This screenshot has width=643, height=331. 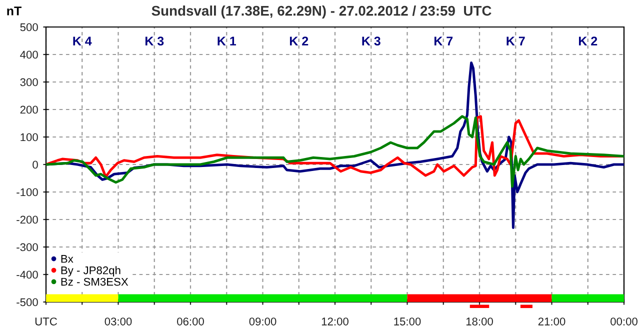 What do you see at coordinates (82, 41) in the screenshot?
I see `annotation: K 4` at bounding box center [82, 41].